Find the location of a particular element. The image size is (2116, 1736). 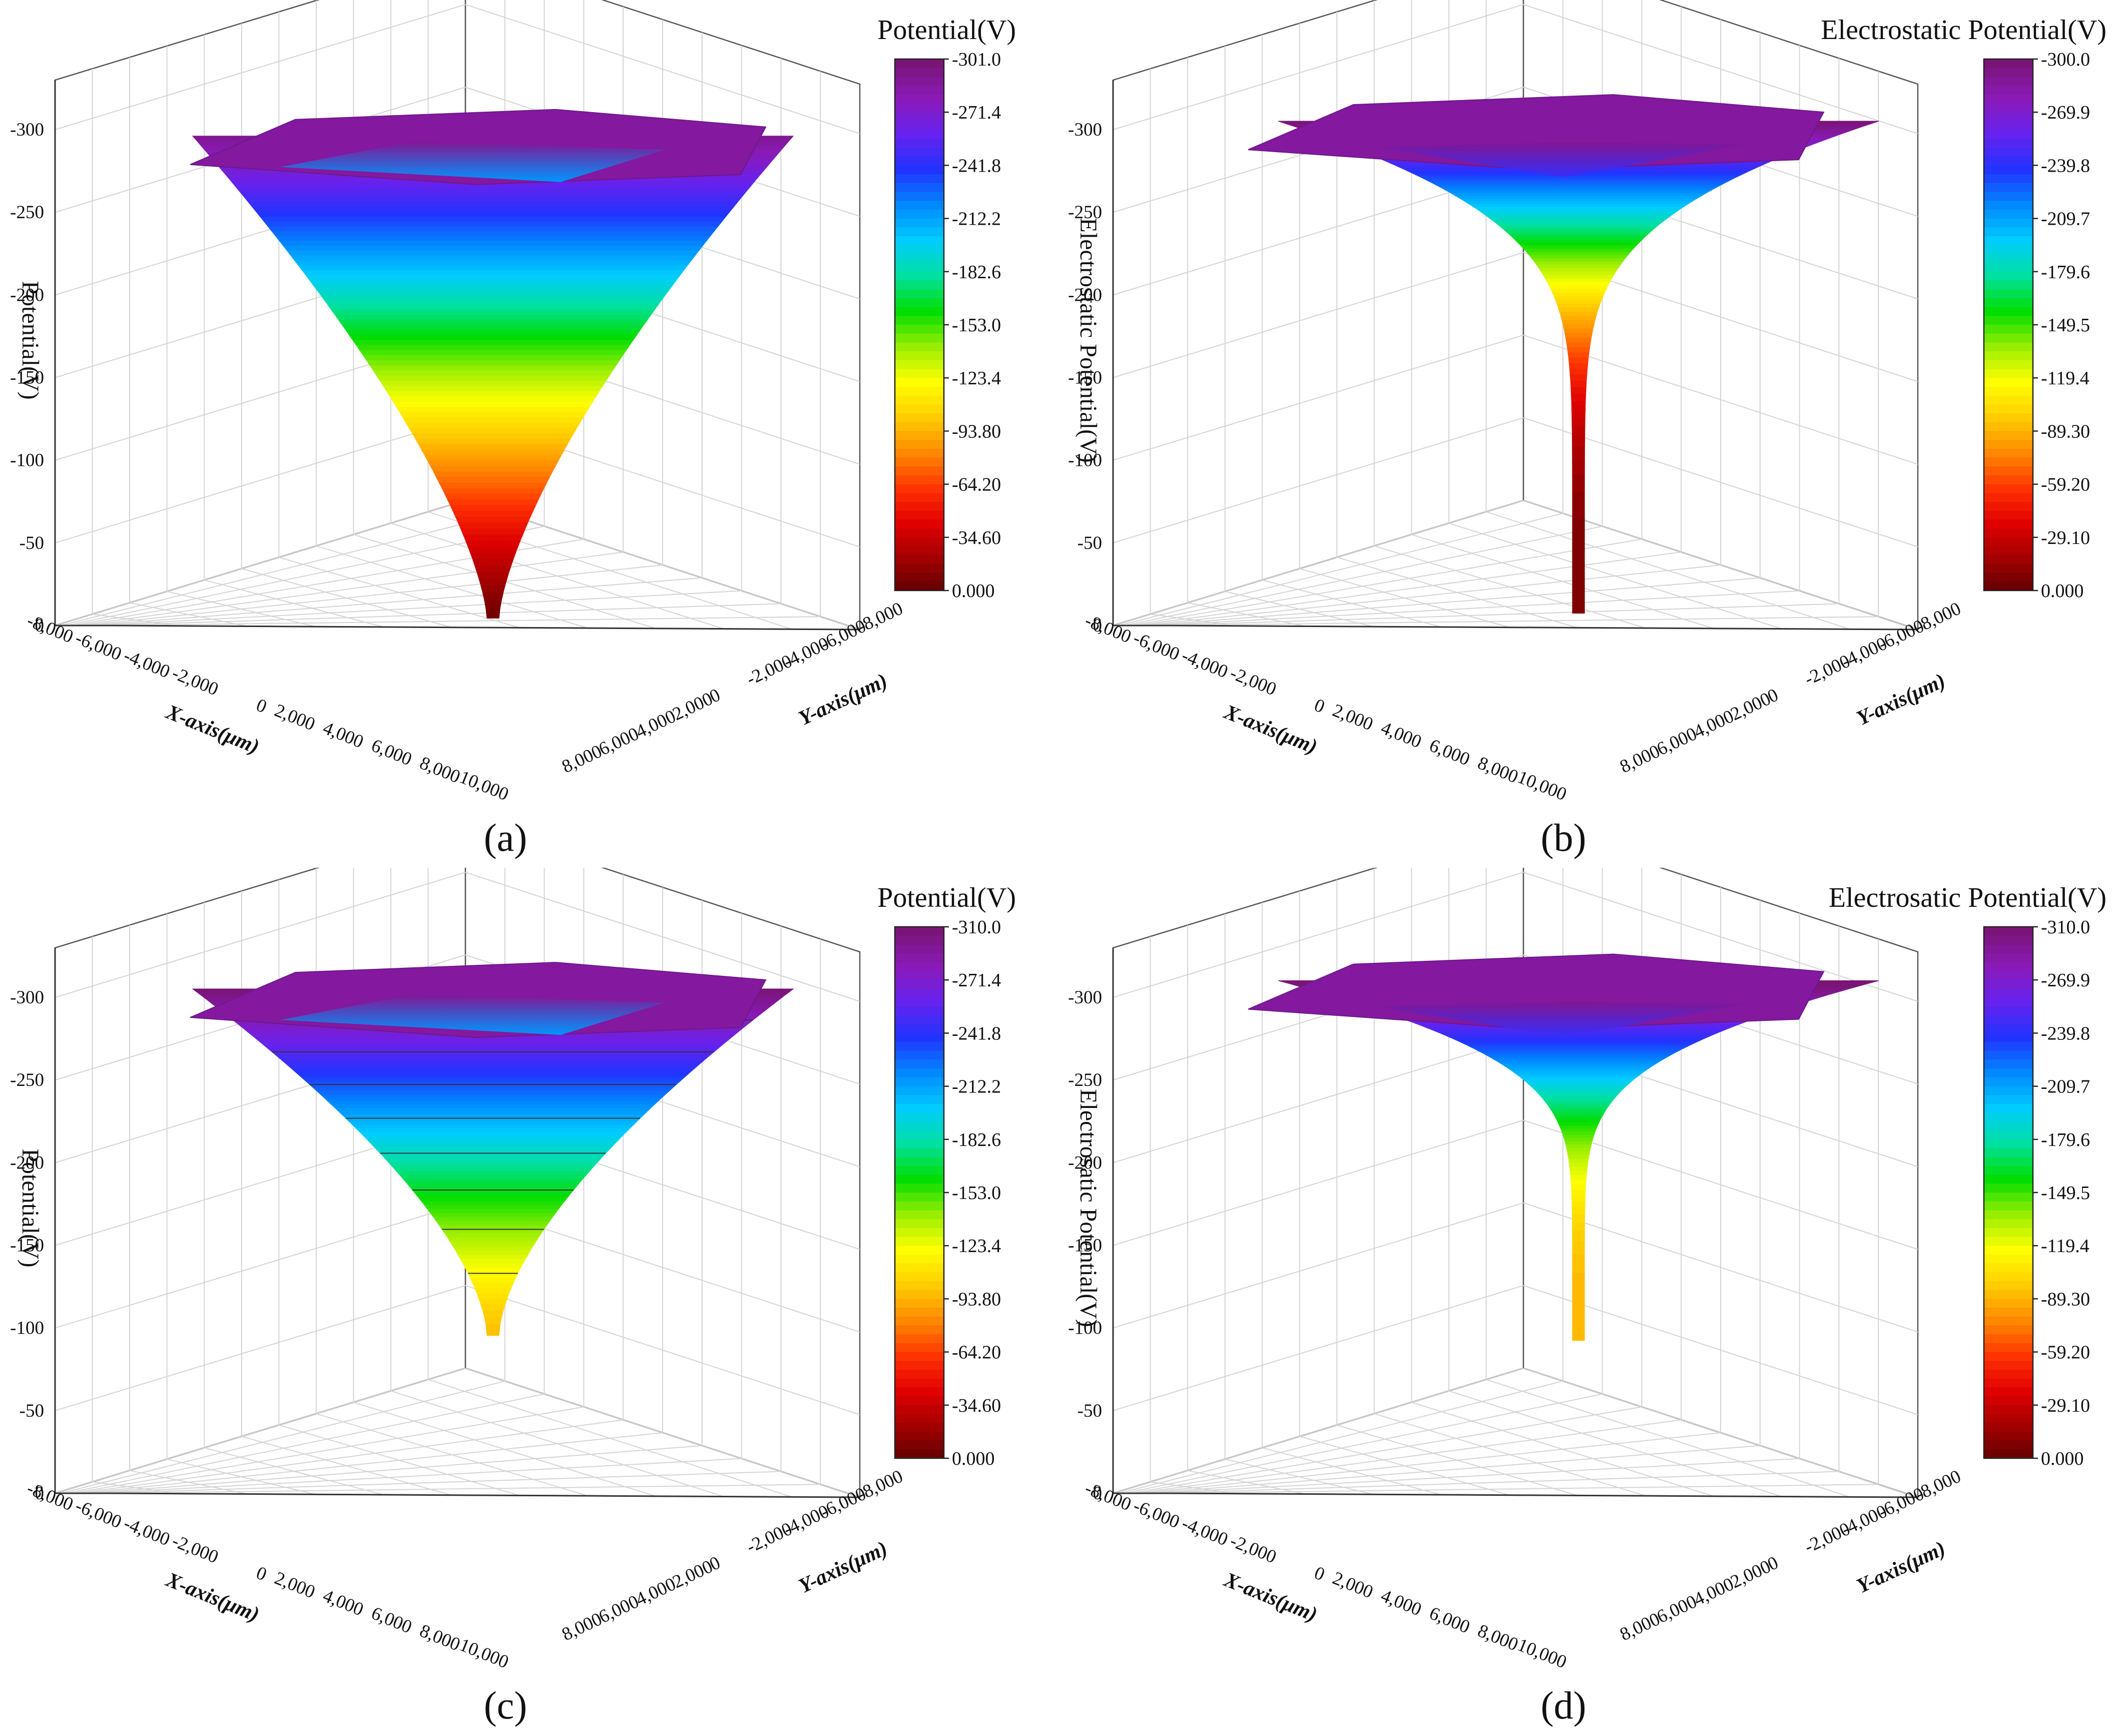

x-tick-label: 4,000 is located at coordinates (1401, 735).